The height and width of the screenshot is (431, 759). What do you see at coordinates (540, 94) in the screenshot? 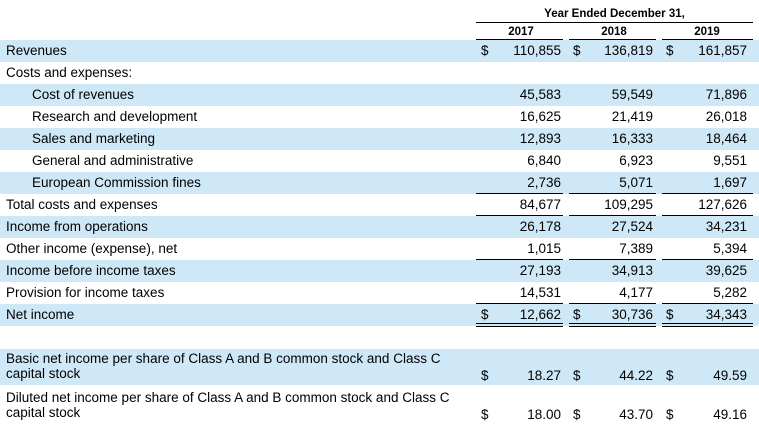
I see `value-cell-2017: 45,583` at bounding box center [540, 94].